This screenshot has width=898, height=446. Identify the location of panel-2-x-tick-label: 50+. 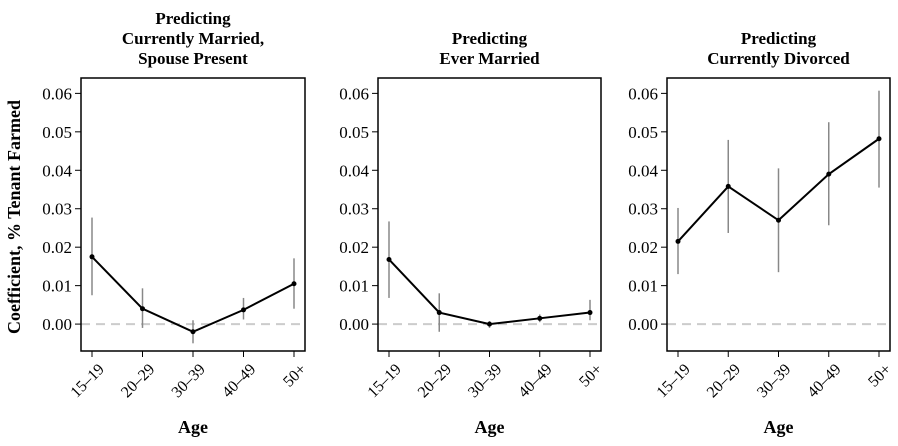
(591, 376).